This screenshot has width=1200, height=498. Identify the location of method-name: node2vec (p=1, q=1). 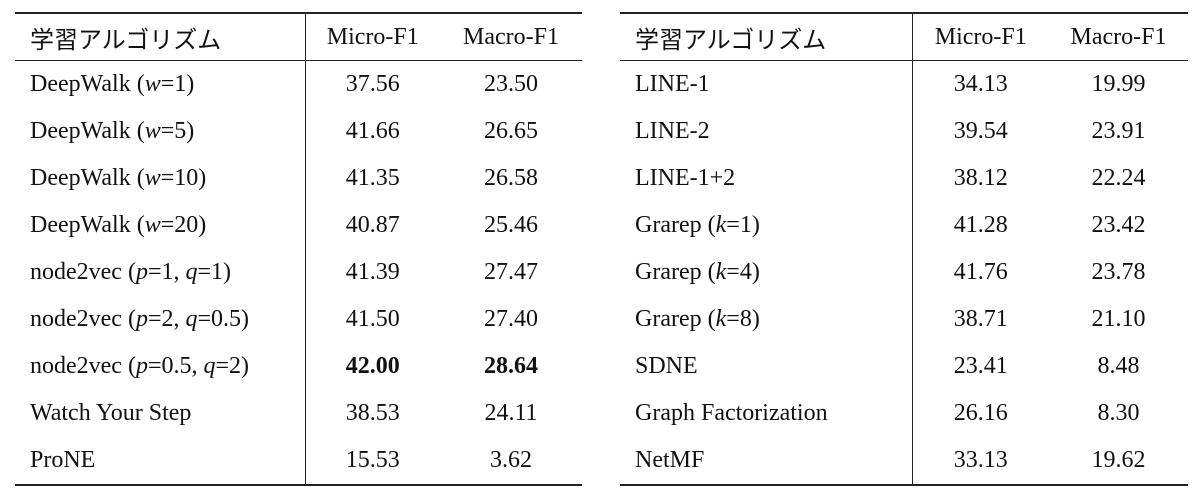
(160, 272).